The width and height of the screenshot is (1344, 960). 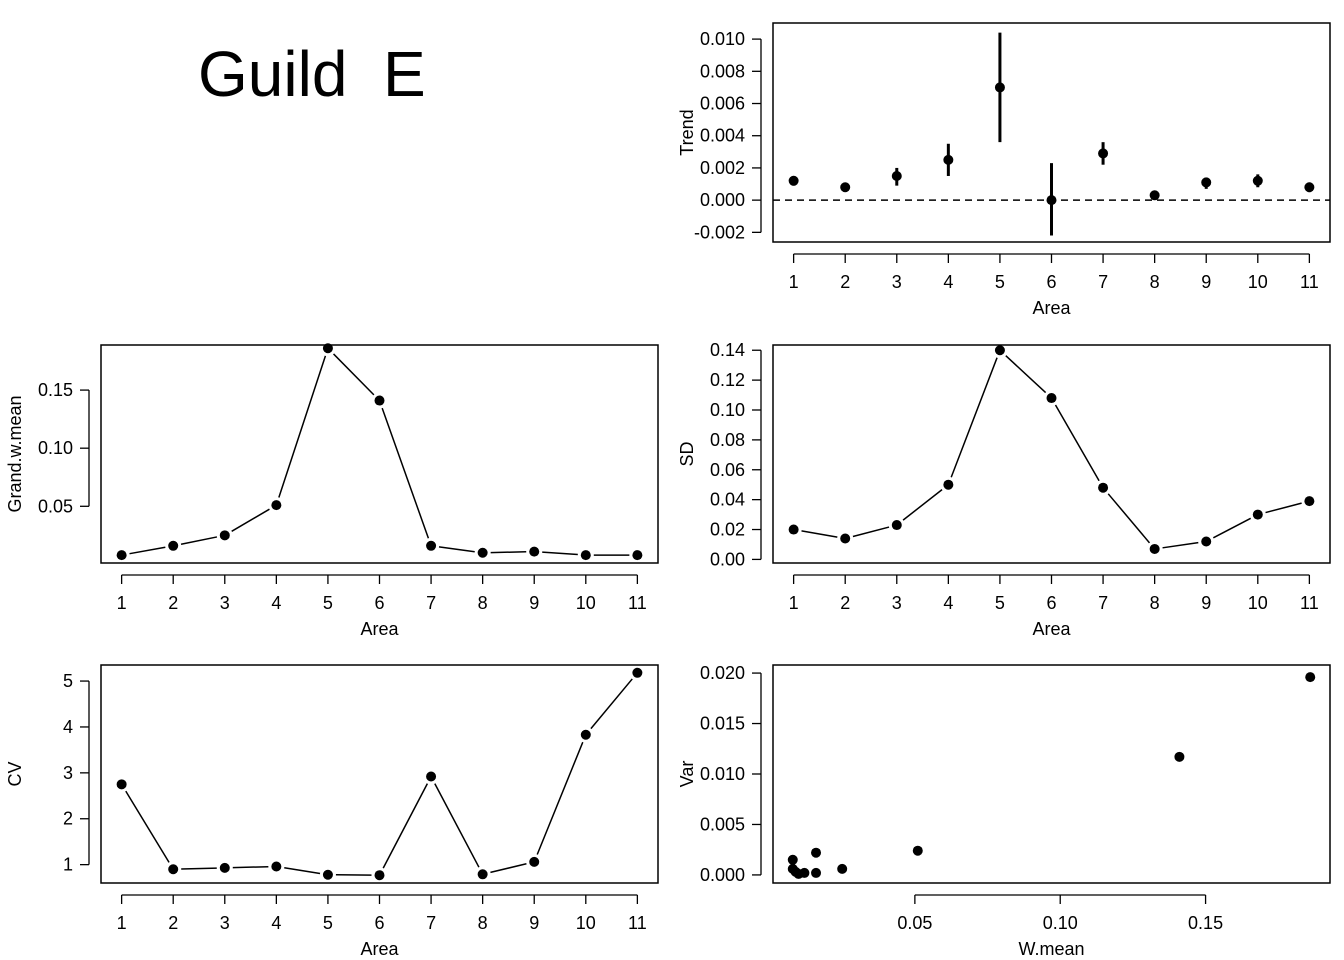 I want to click on trend-y-tick-label: -0.002, so click(x=719, y=232).